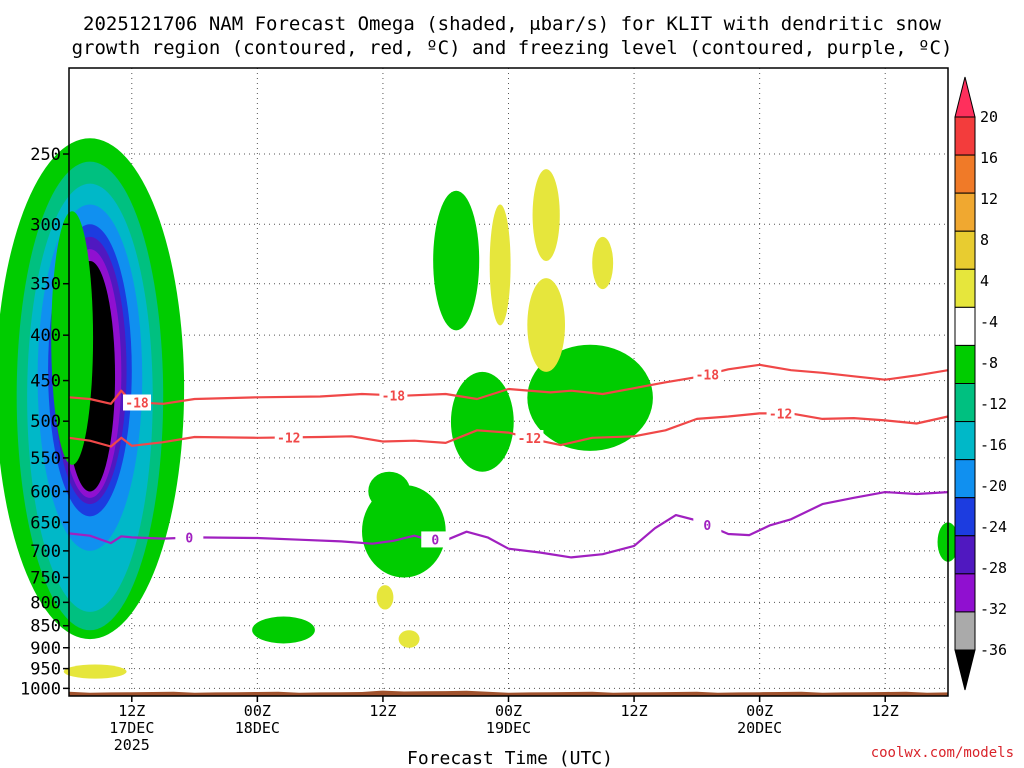  I want to click on y-tick-label: 1000, so click(40, 689).